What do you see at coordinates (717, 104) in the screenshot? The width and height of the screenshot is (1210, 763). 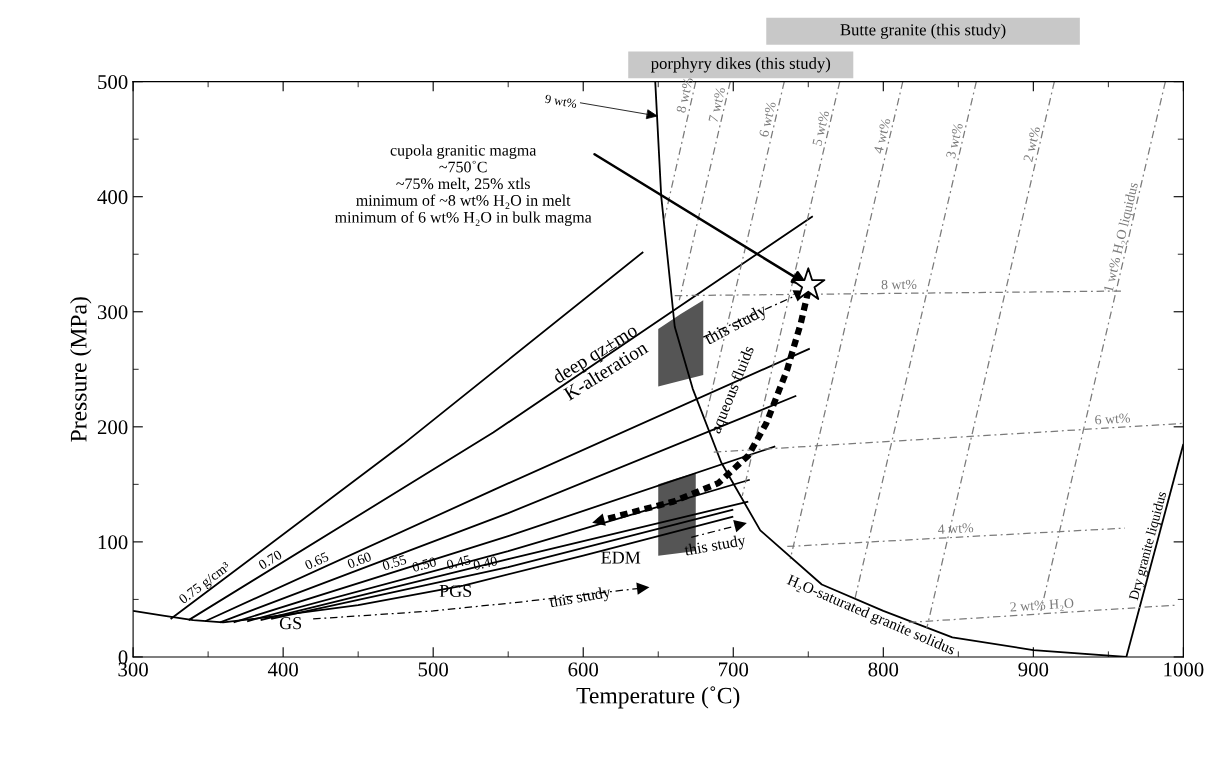 I see `text: 7 wt%` at bounding box center [717, 104].